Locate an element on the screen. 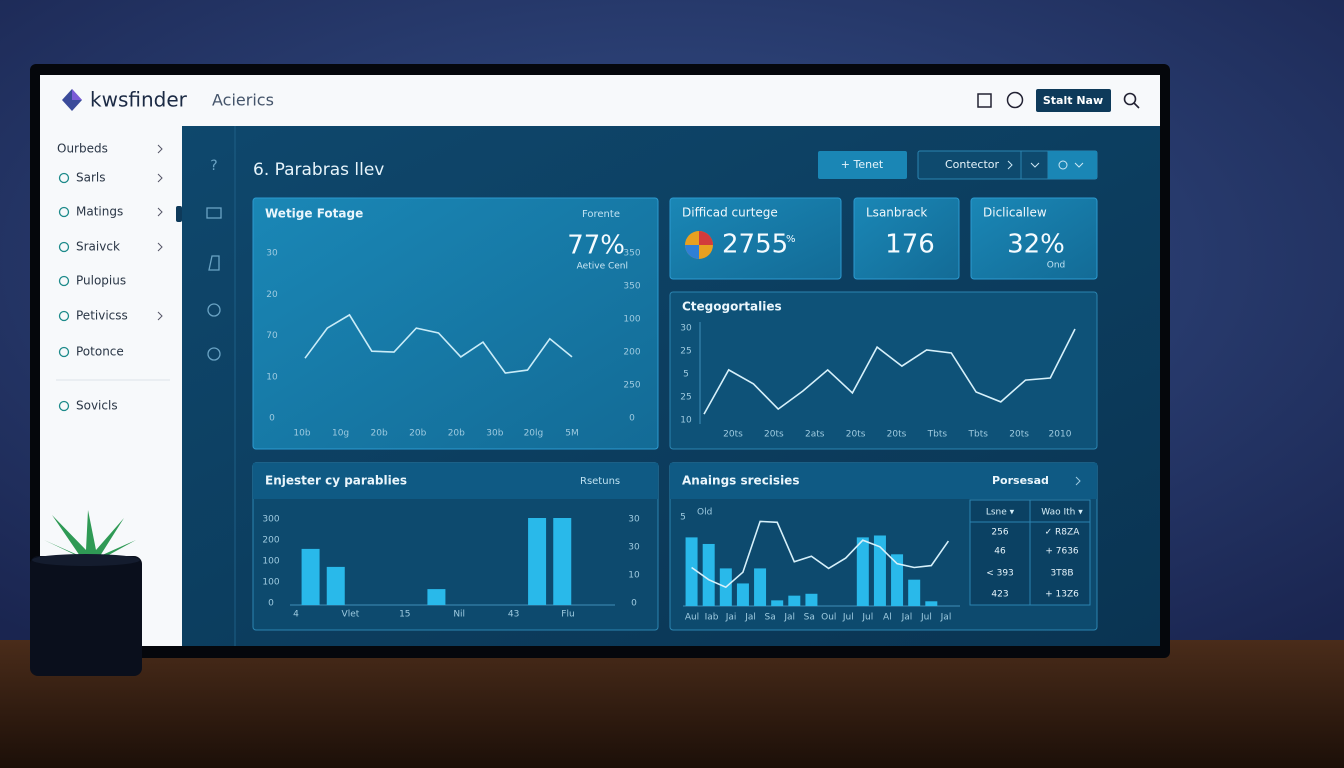  nav-item: Sraivck is located at coordinates (98, 247).